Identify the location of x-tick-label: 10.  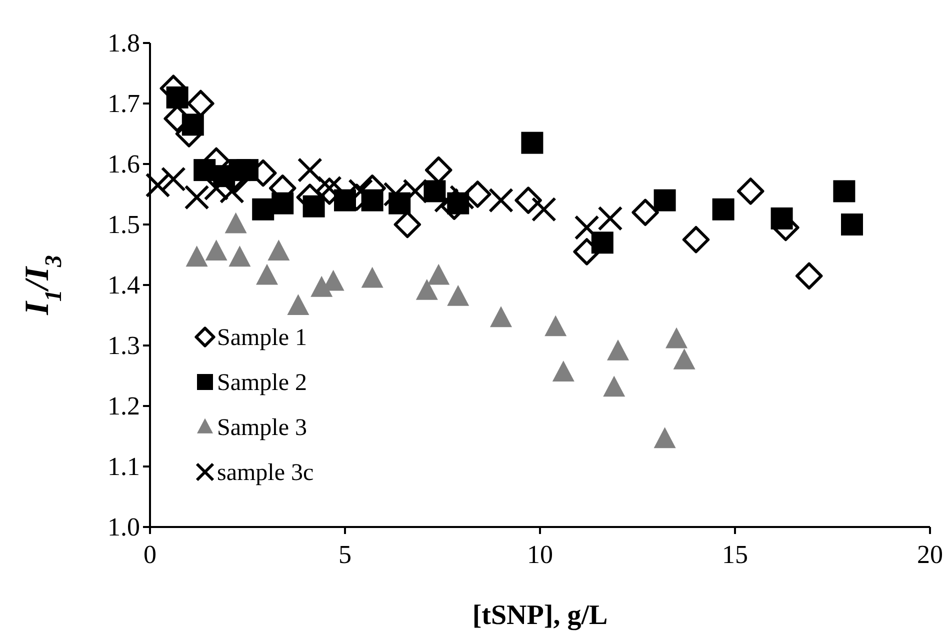
(540, 554).